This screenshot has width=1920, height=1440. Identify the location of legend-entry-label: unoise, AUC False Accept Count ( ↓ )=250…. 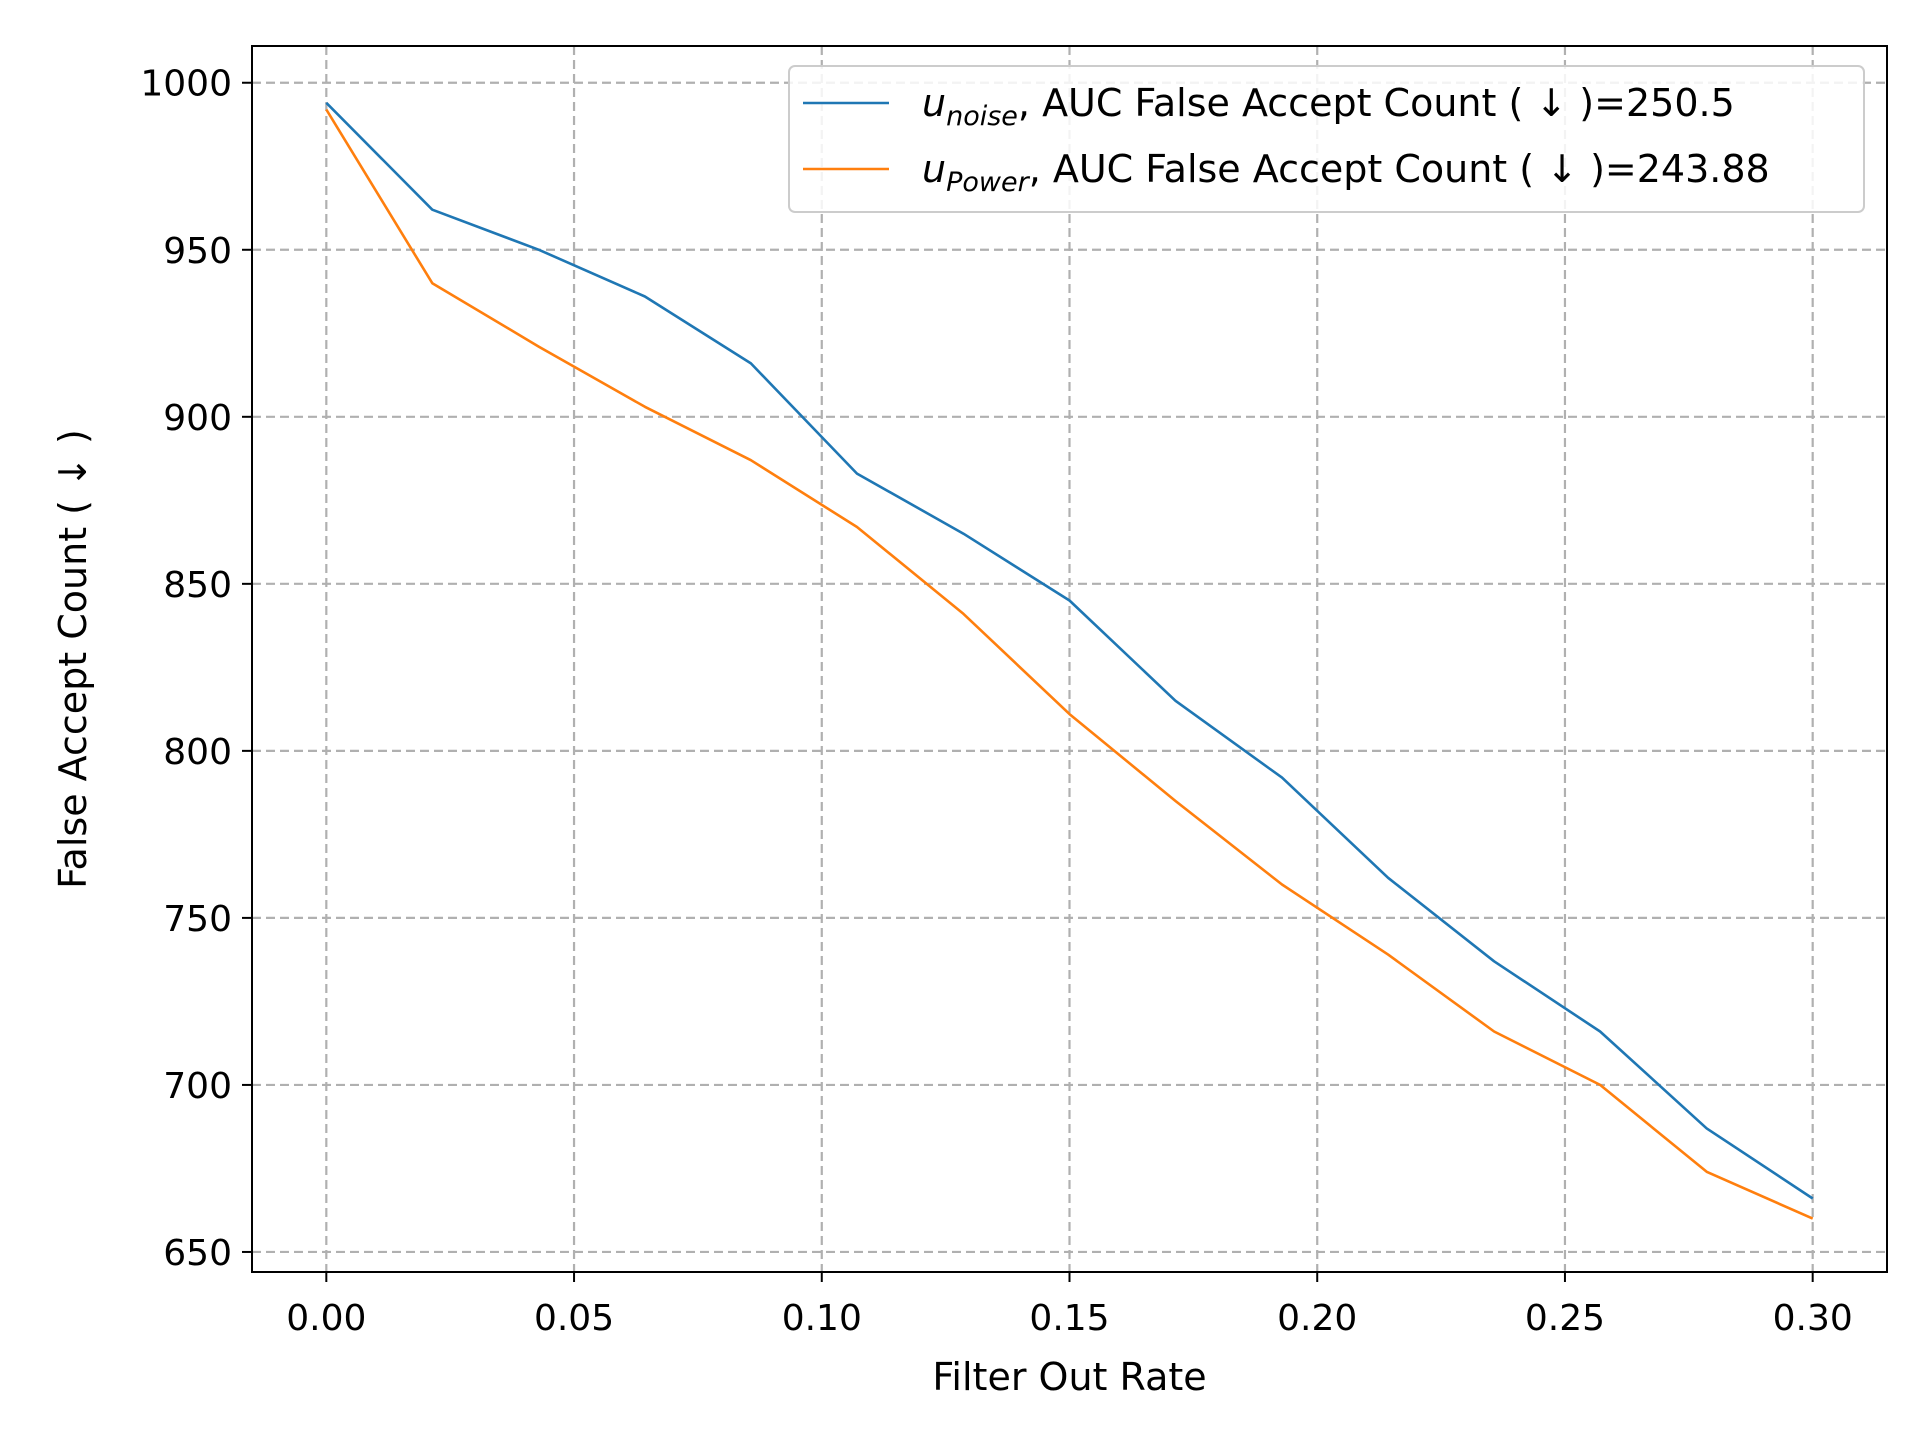
(1328, 106).